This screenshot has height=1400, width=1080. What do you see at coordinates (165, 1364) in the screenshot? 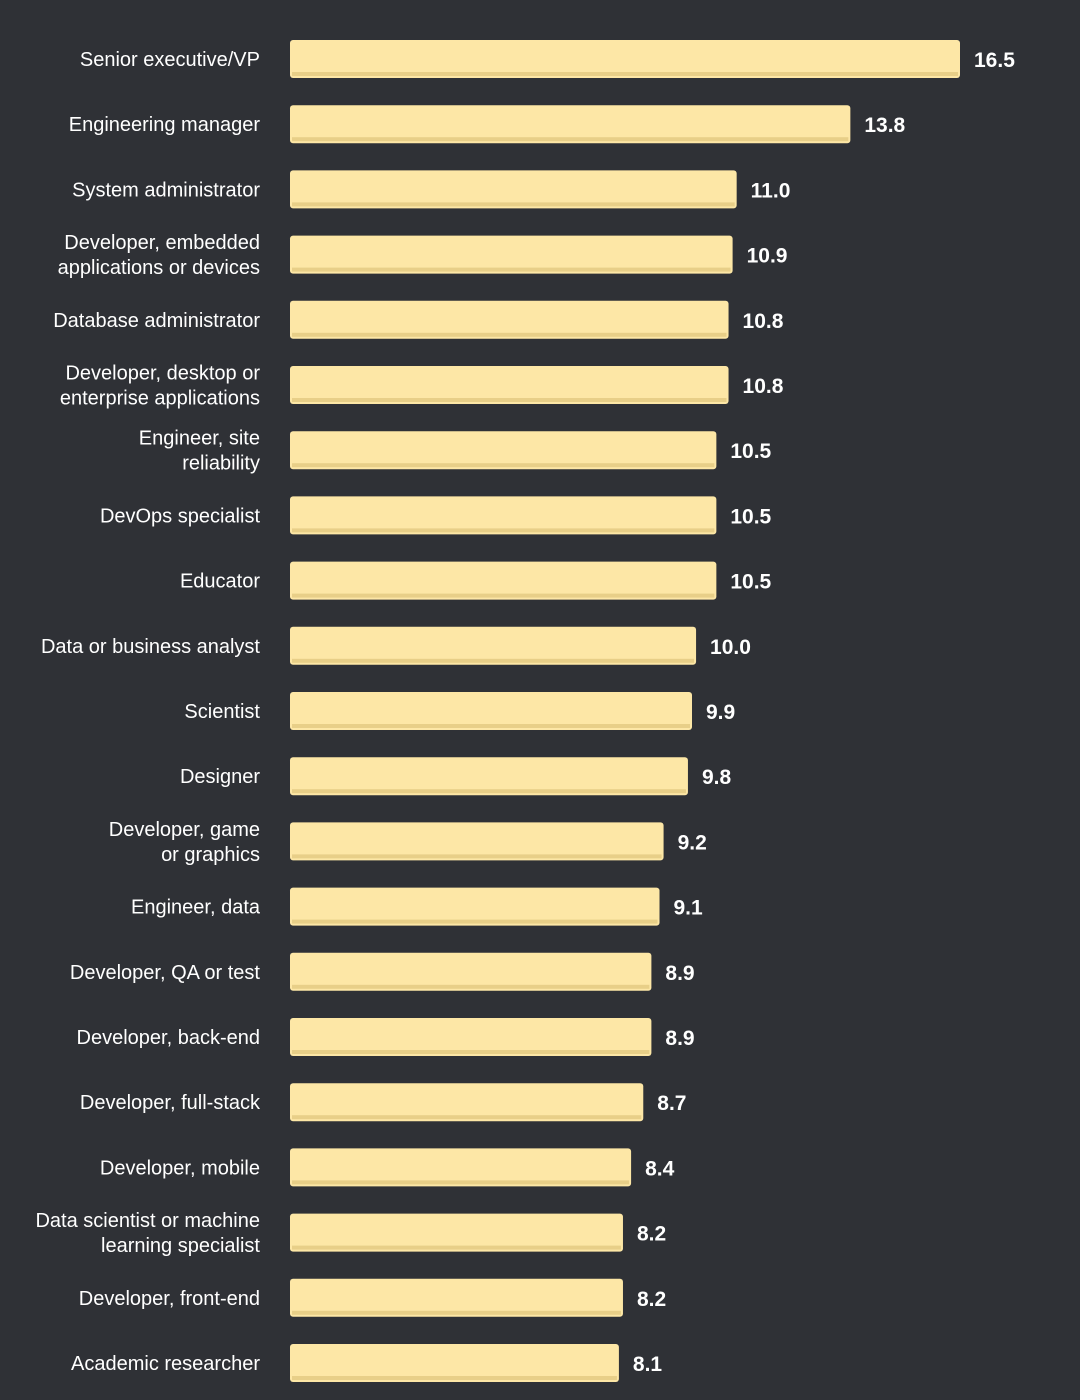
I see `category-label: Academic researcher` at bounding box center [165, 1364].